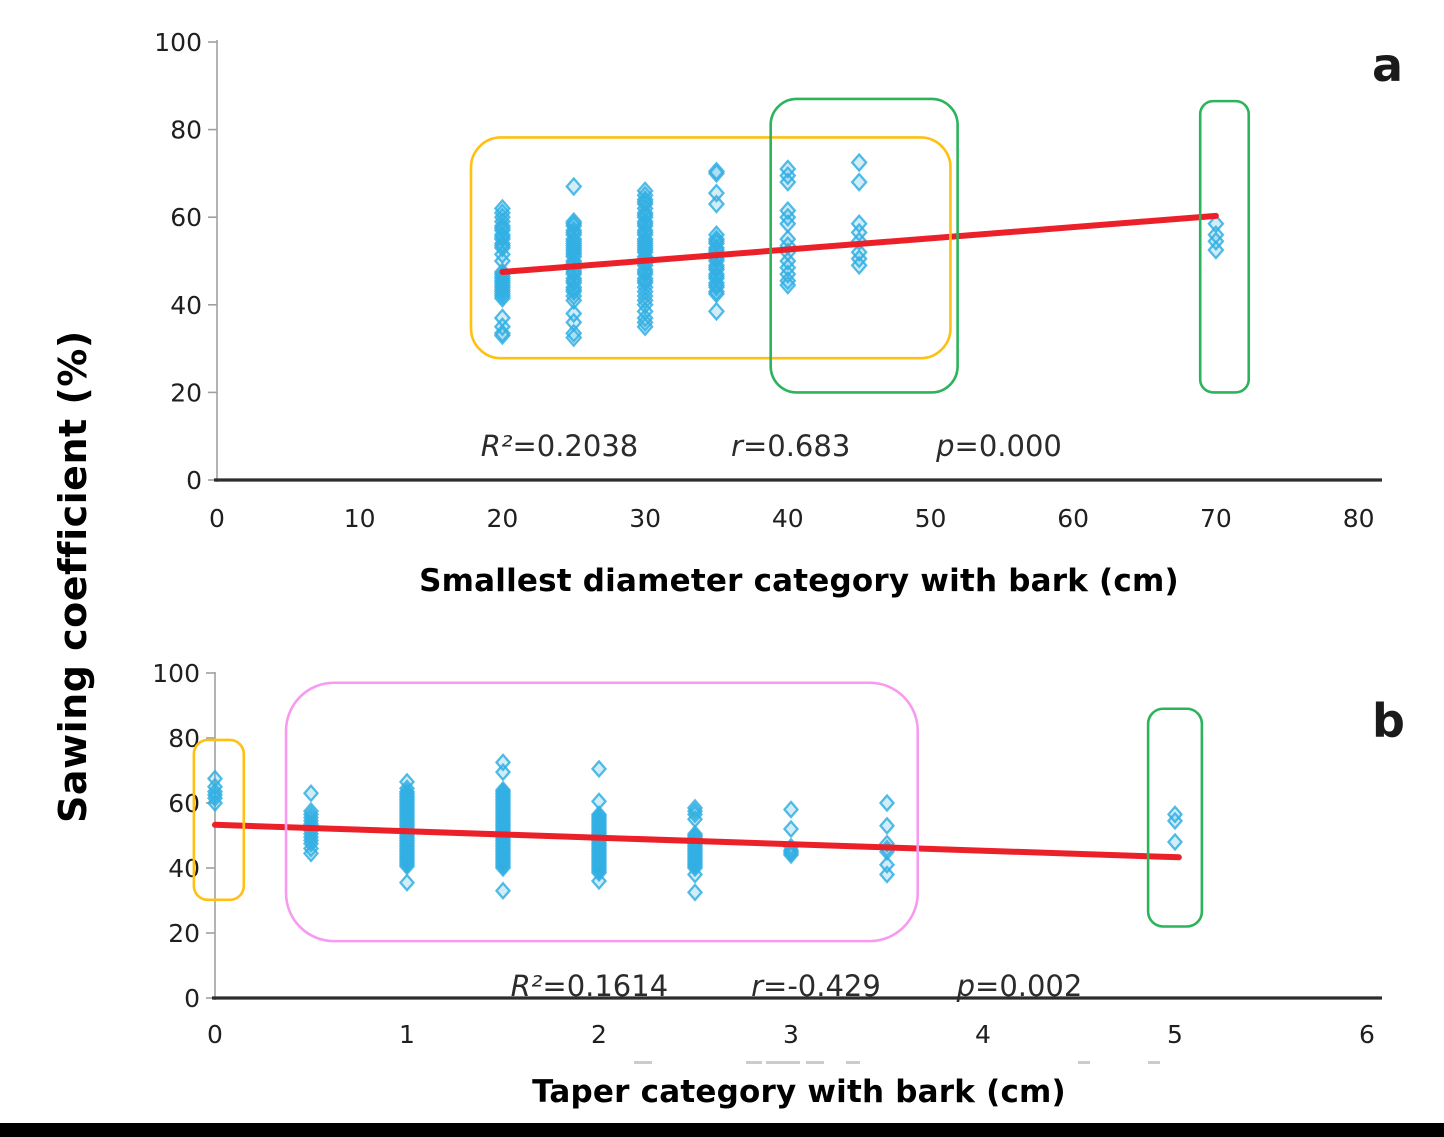 This screenshot has height=1137, width=1444. I want to click on x-tick-label: 4, so click(983, 1034).